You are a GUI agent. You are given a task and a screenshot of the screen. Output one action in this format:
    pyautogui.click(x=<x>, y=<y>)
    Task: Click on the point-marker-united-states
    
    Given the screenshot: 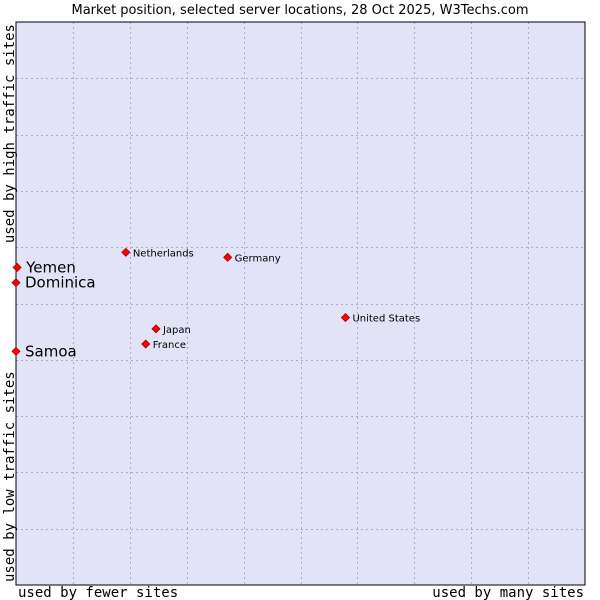 What is the action you would take?
    pyautogui.click(x=345, y=318)
    